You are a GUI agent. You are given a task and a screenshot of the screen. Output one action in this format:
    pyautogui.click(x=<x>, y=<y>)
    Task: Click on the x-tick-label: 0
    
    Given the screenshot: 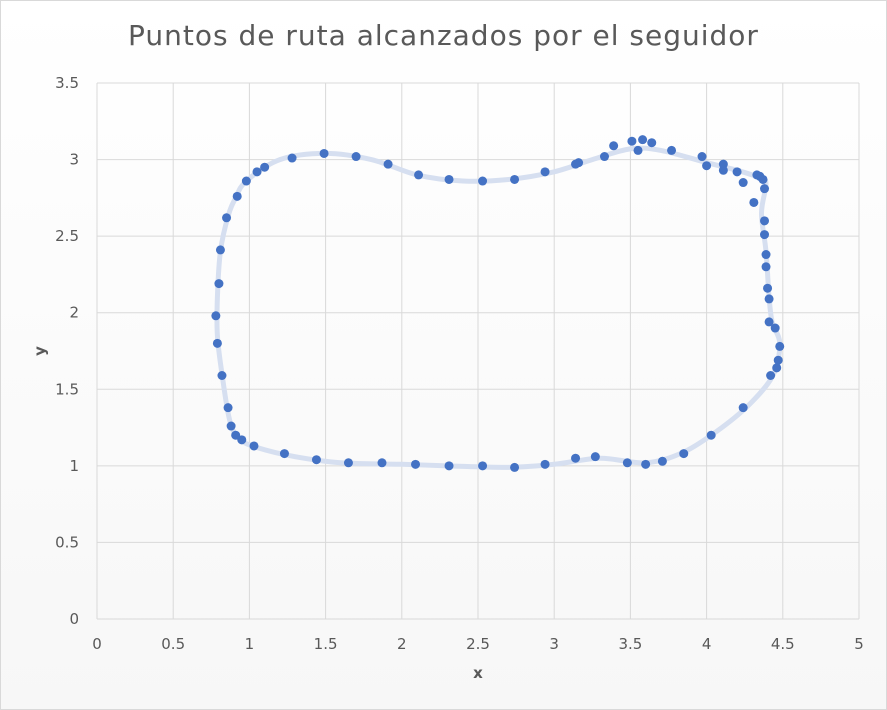 What is the action you would take?
    pyautogui.click(x=97, y=644)
    